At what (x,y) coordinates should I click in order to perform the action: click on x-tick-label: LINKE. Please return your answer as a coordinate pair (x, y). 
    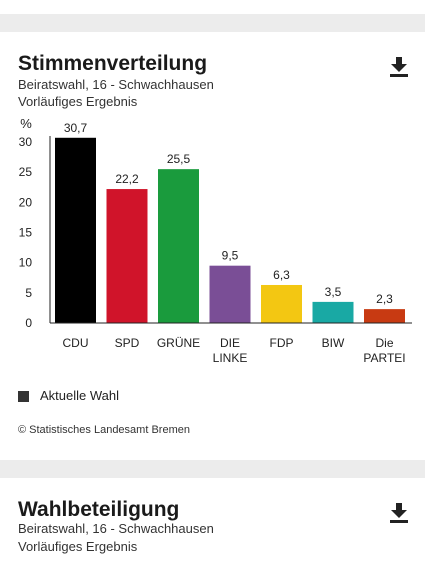
    Looking at the image, I should click on (230, 358).